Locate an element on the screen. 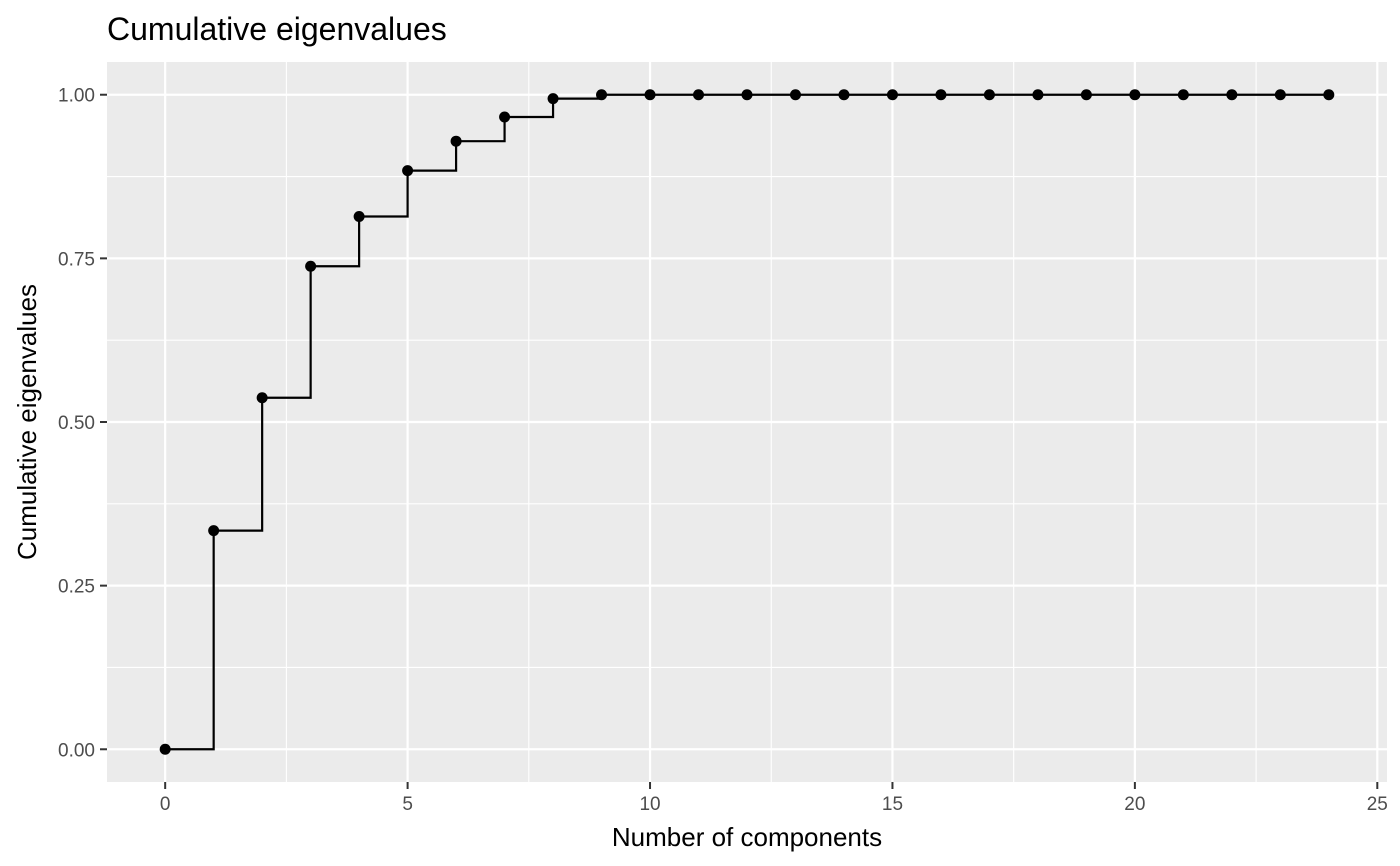  x-axis-title: Number of components is located at coordinates (747, 837).